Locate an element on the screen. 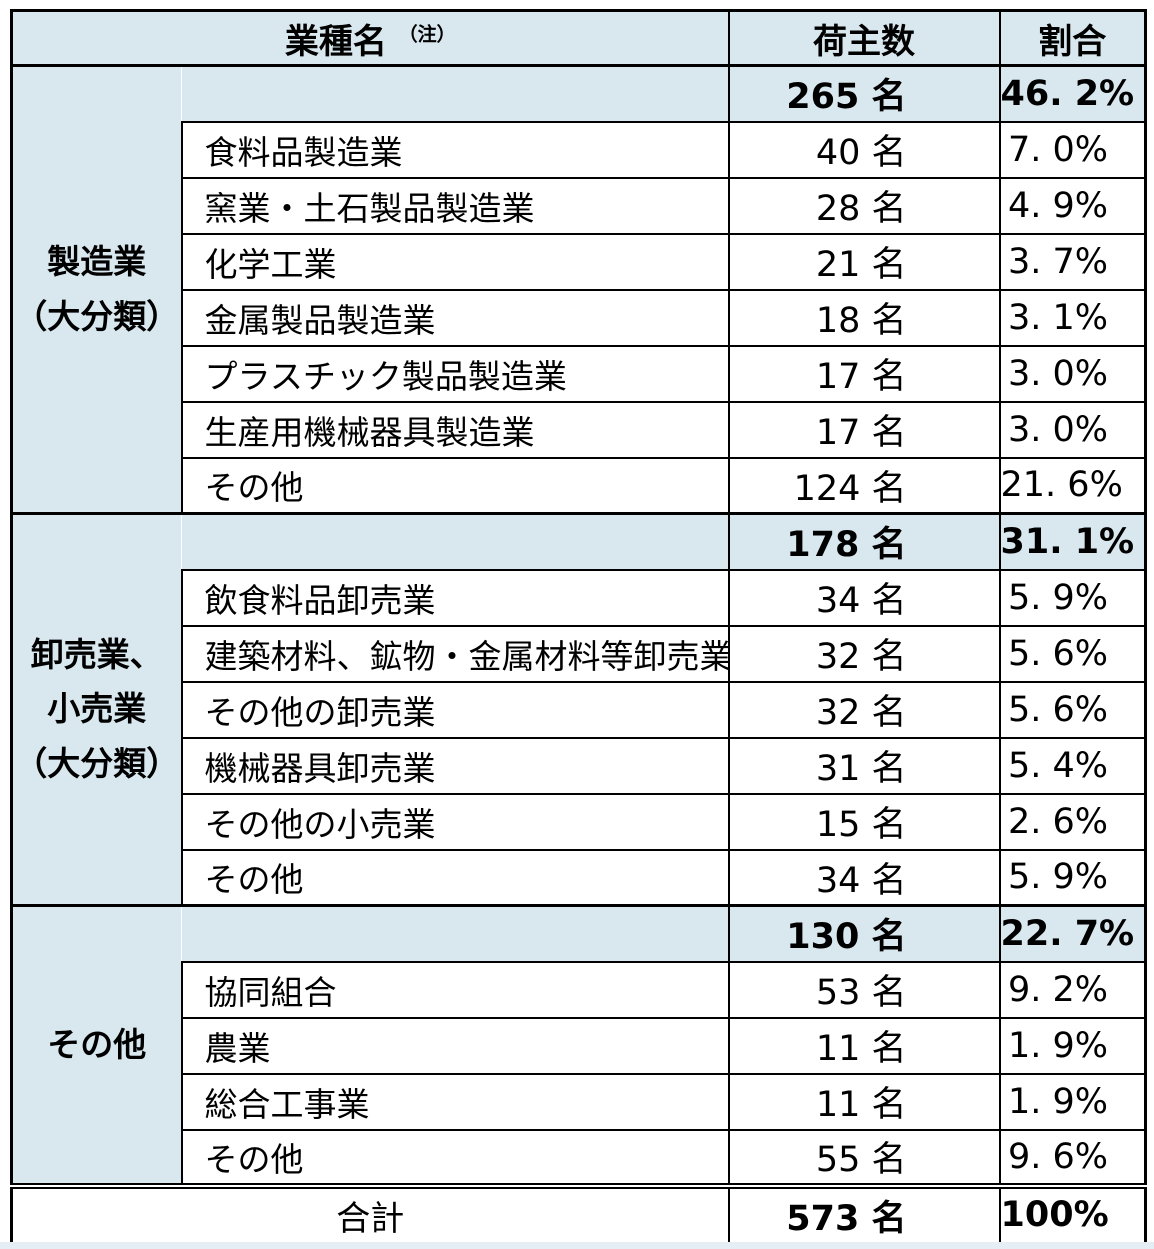 Image resolution: width=1154 pixels, height=1249 pixels. table-row: 化学工業 21 名 3. 7% is located at coordinates (579, 261).